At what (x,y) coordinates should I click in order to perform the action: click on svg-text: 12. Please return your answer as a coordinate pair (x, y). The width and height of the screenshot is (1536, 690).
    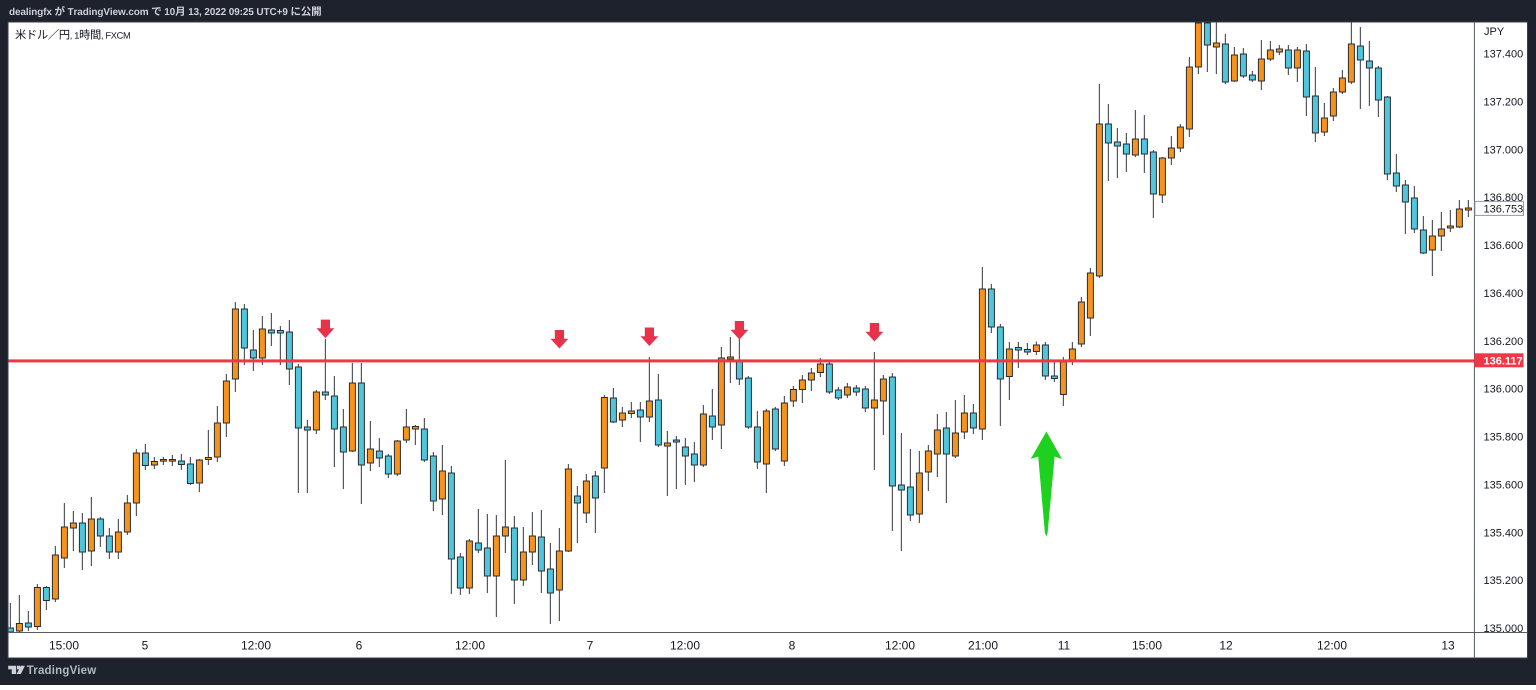
    Looking at the image, I should click on (1226, 646).